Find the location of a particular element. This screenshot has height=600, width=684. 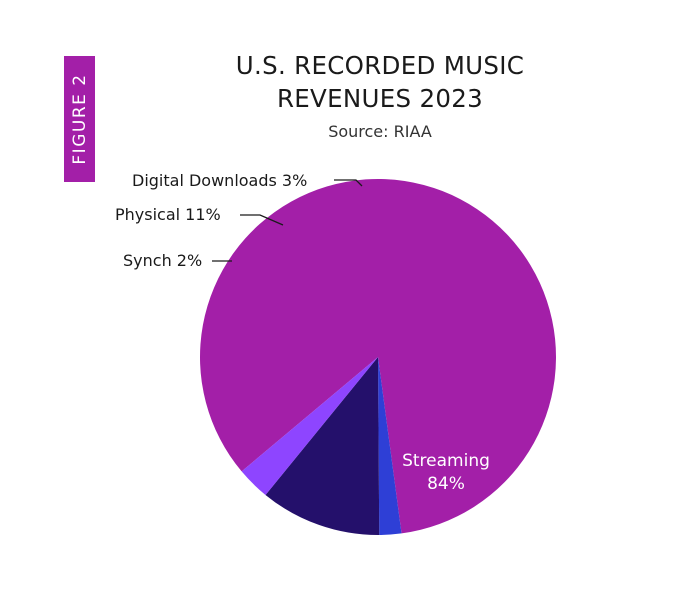

leader-line-physical is located at coordinates (262, 220).